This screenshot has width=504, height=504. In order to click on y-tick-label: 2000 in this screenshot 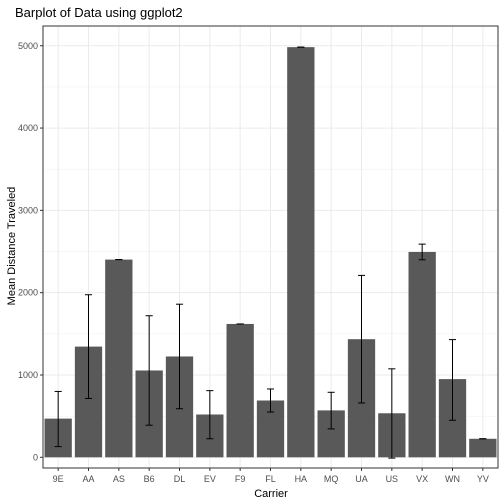, I will do `click(28, 293)`.